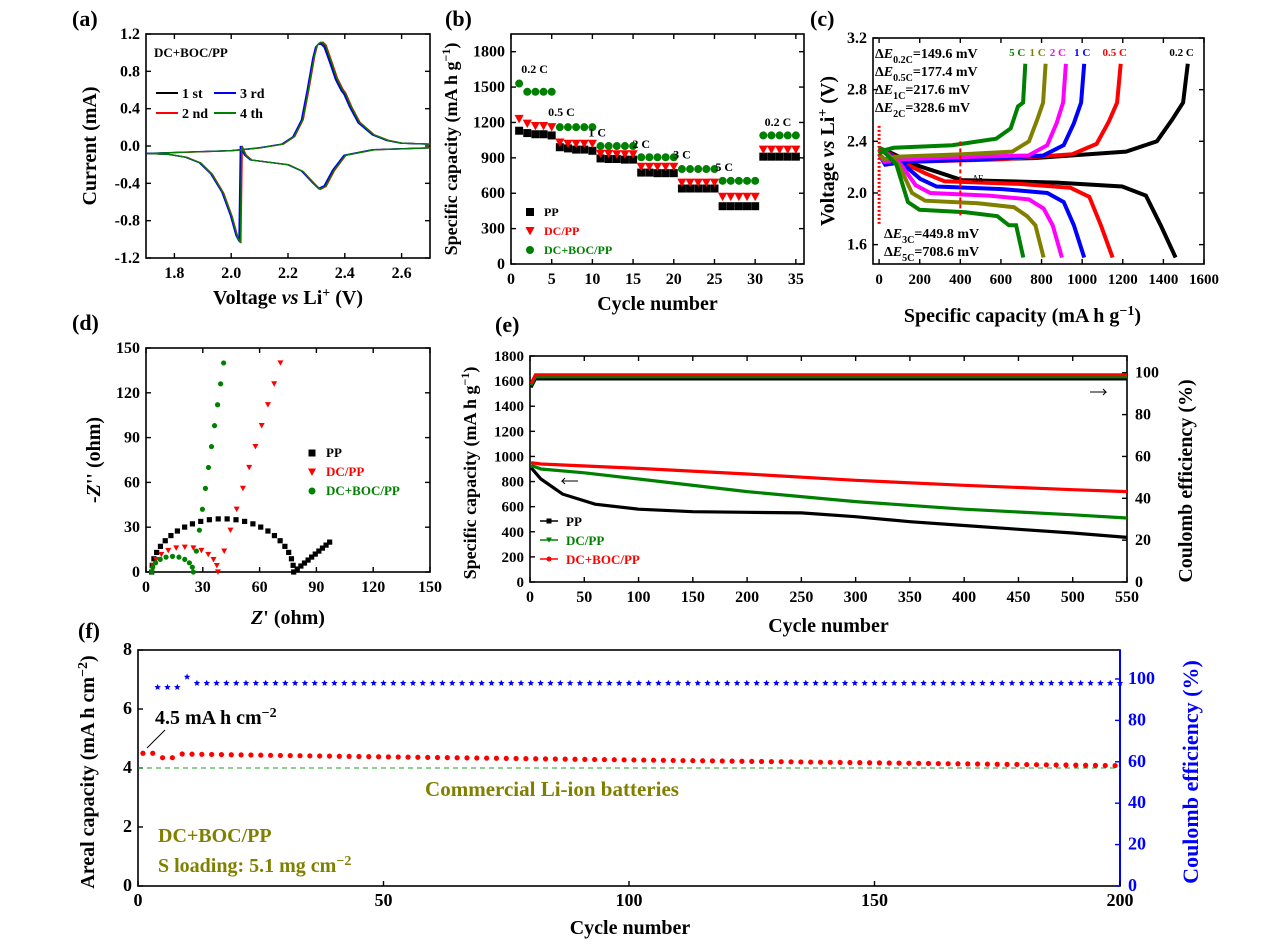  What do you see at coordinates (1001, 280) in the screenshot?
I see `x-tick-label: 600` at bounding box center [1001, 280].